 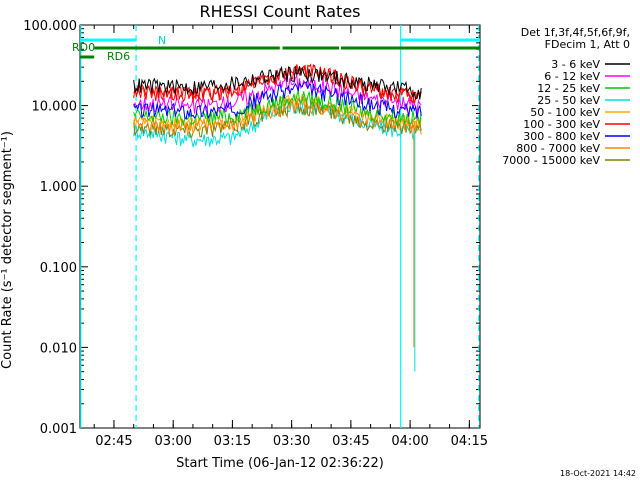 I want to click on series-line-6-12-kev, so click(x=277, y=94).